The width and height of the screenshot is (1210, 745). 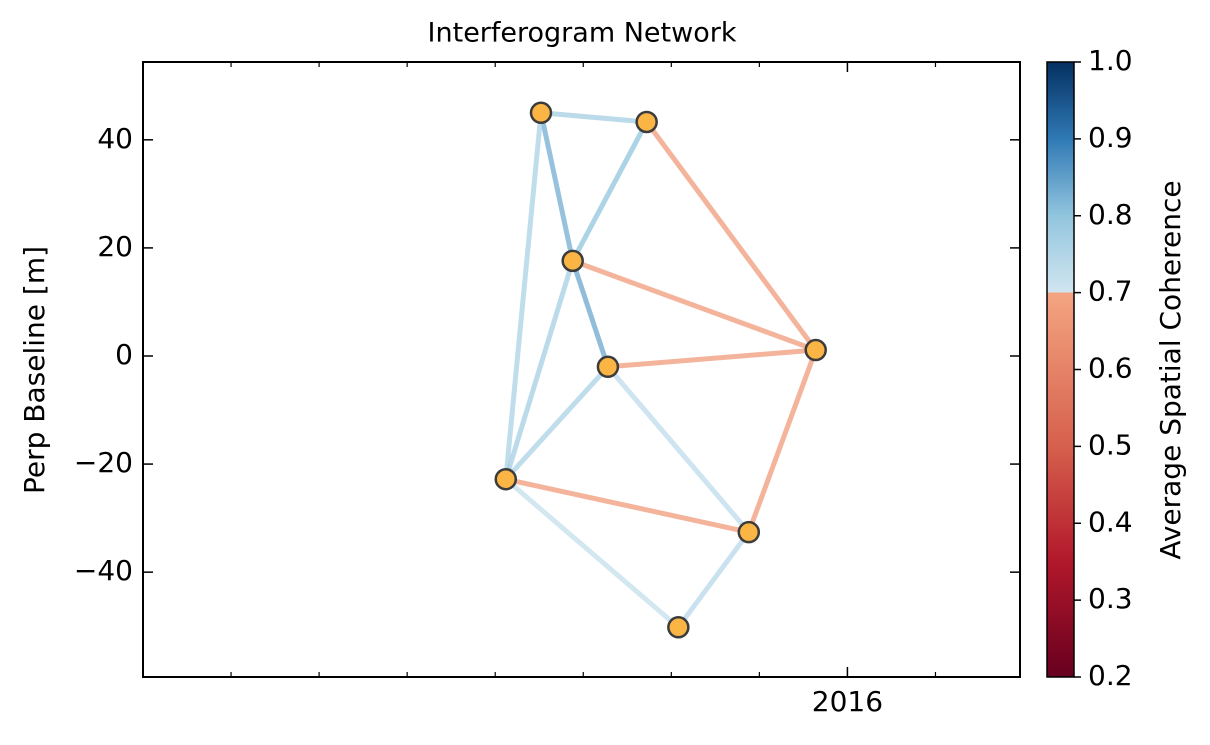 What do you see at coordinates (124, 354) in the screenshot?
I see `y-tick-label: 0` at bounding box center [124, 354].